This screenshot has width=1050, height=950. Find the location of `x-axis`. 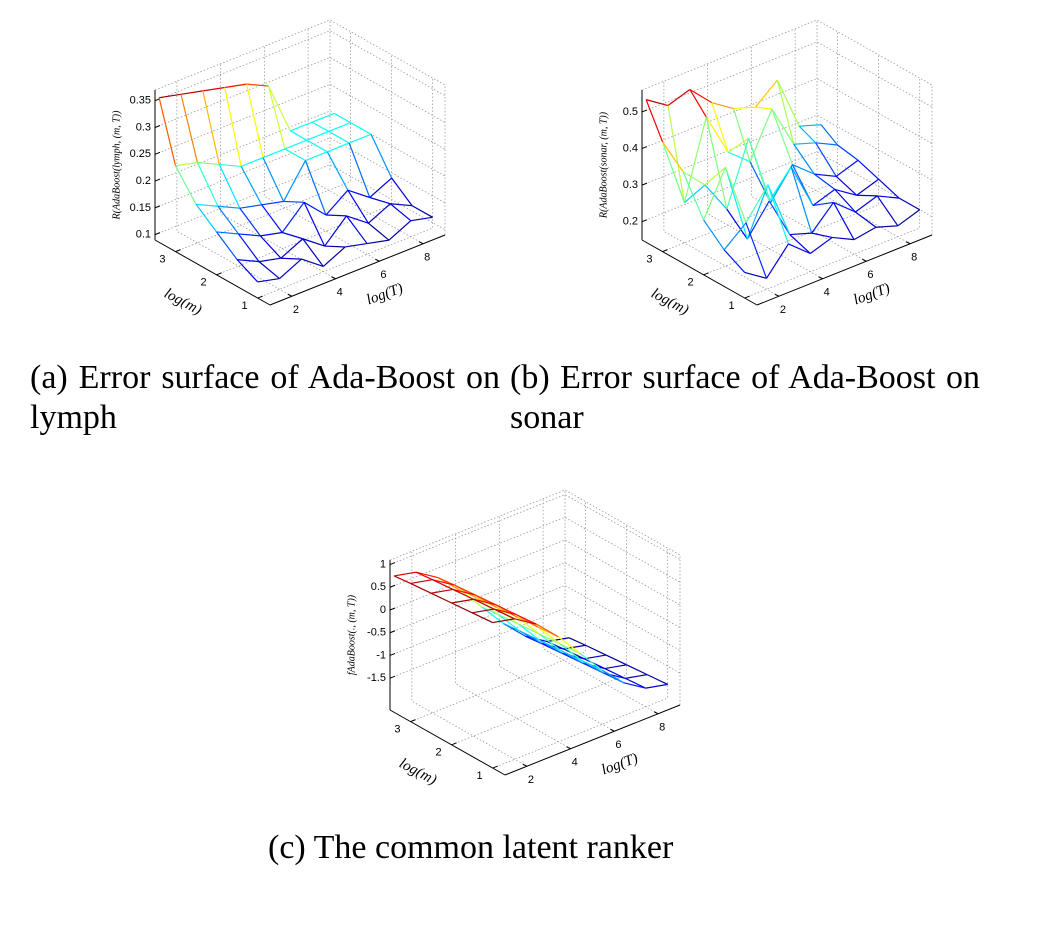

x-axis is located at coordinates (844, 270).